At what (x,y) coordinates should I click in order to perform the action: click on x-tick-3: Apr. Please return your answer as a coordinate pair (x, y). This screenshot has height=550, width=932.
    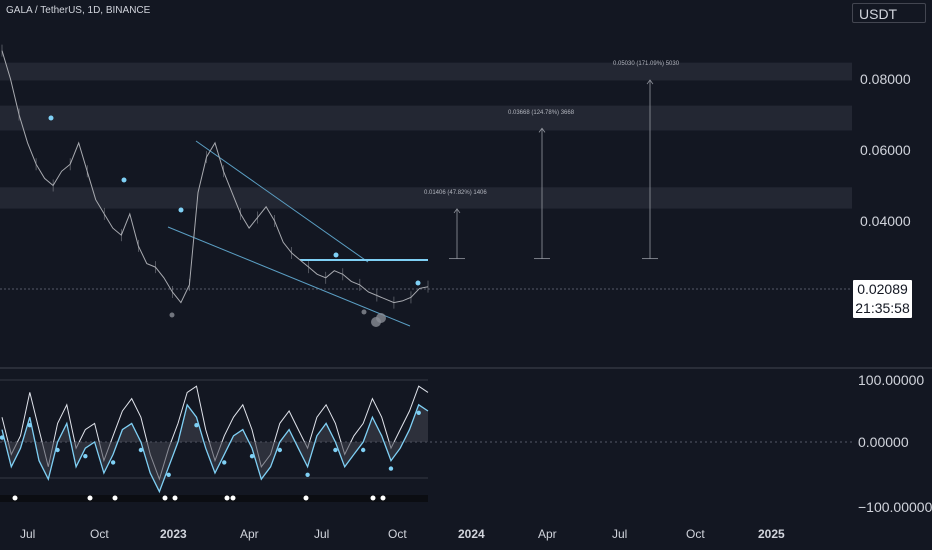
    Looking at the image, I should click on (249, 534).